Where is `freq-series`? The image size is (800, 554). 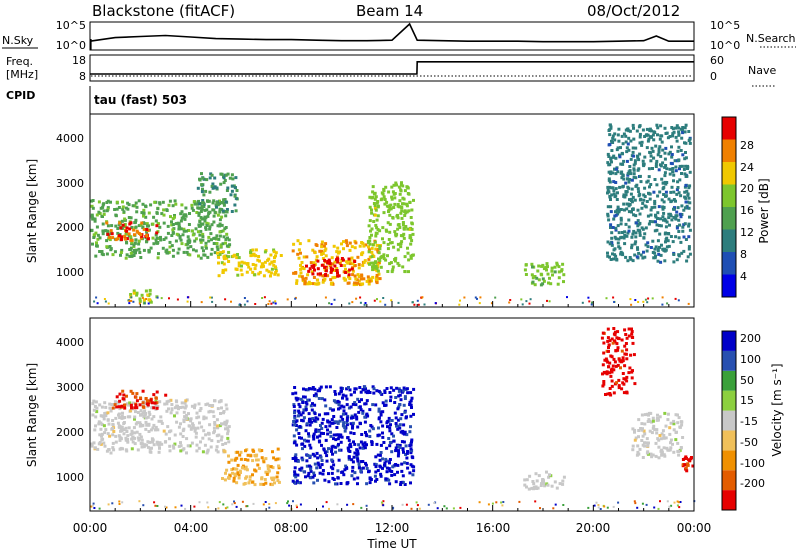 freq-series is located at coordinates (392, 68).